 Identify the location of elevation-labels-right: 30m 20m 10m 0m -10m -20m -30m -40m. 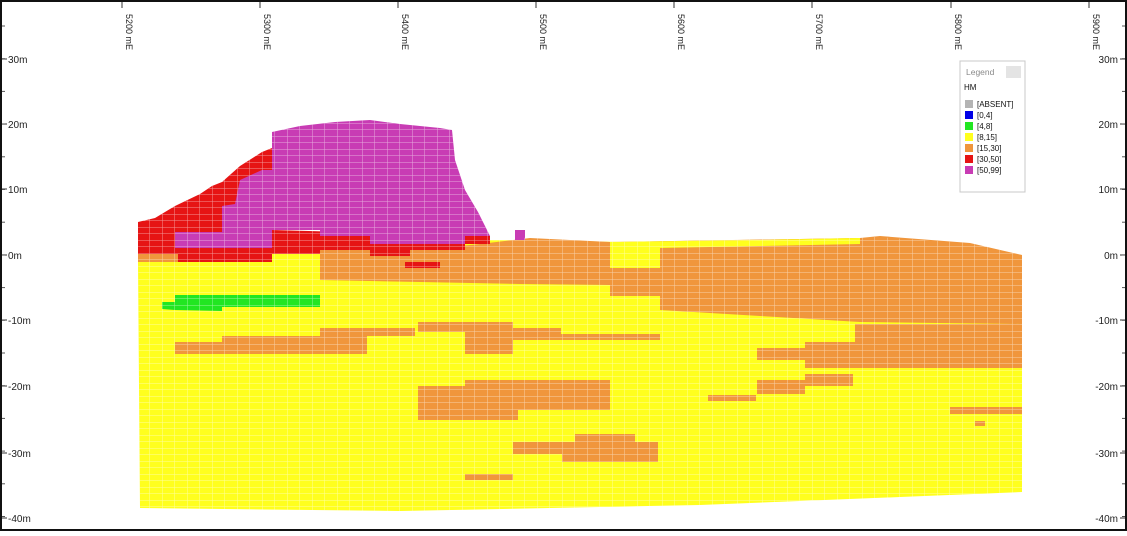
(1106, 290).